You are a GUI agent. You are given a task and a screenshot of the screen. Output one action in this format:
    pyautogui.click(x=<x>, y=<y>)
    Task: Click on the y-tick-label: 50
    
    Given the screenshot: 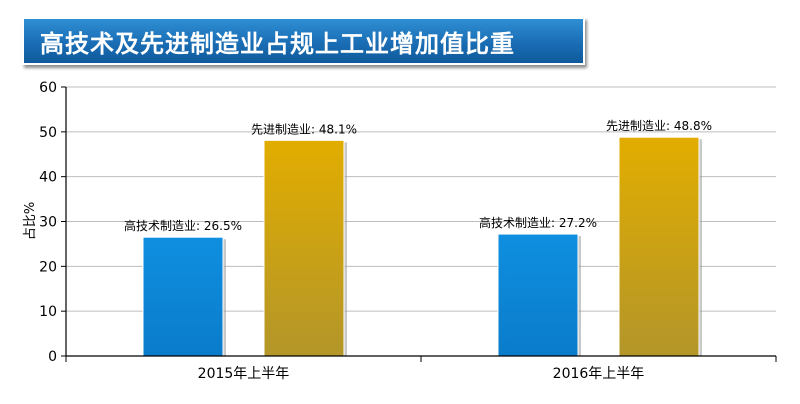 What is the action you would take?
    pyautogui.click(x=48, y=133)
    